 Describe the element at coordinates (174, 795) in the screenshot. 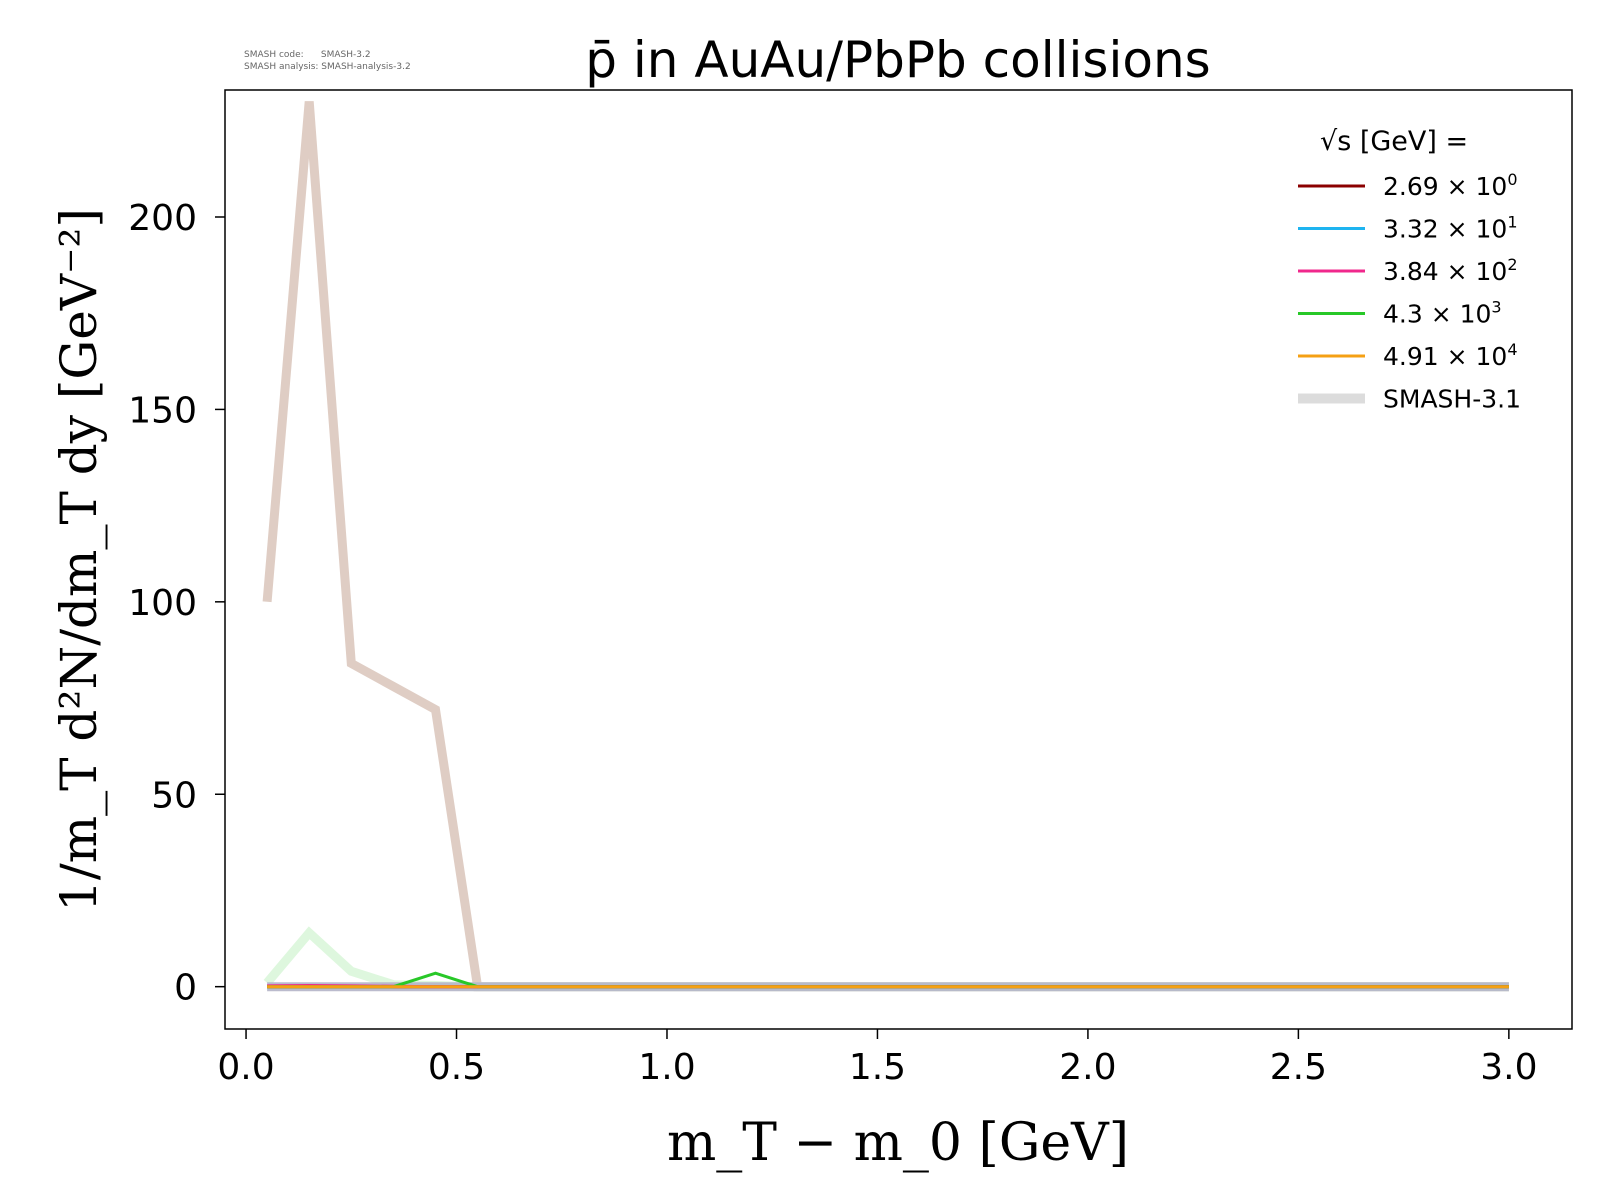

I see `y-tick-label: 50` at that location.